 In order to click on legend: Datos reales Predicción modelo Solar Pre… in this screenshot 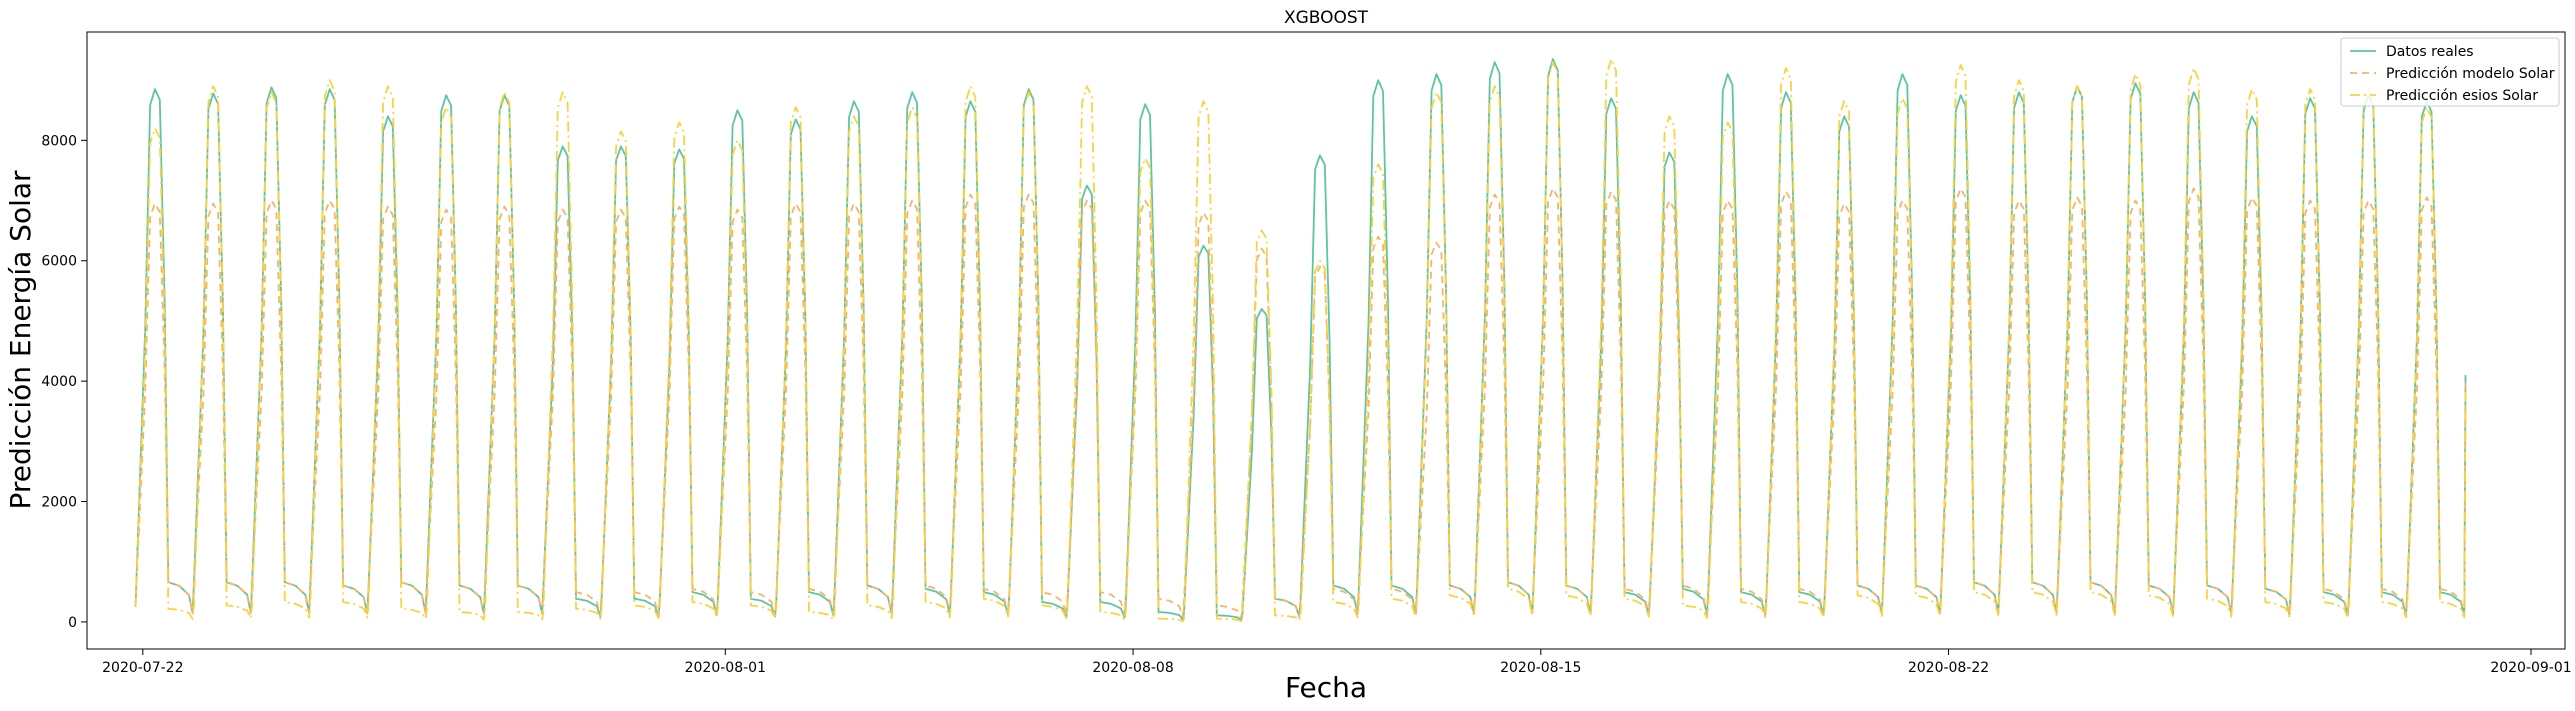, I will do `click(2450, 72)`.